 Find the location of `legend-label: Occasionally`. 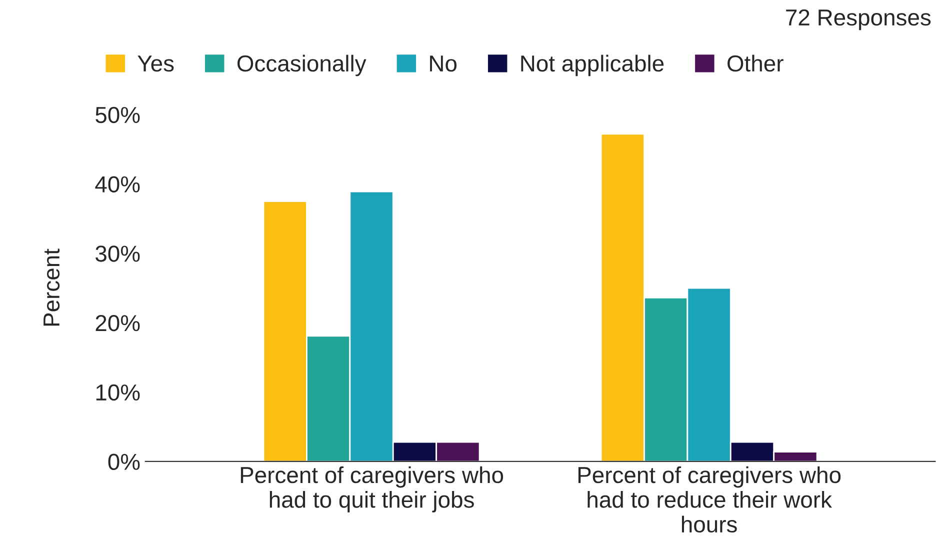

legend-label: Occasionally is located at coordinates (301, 65).